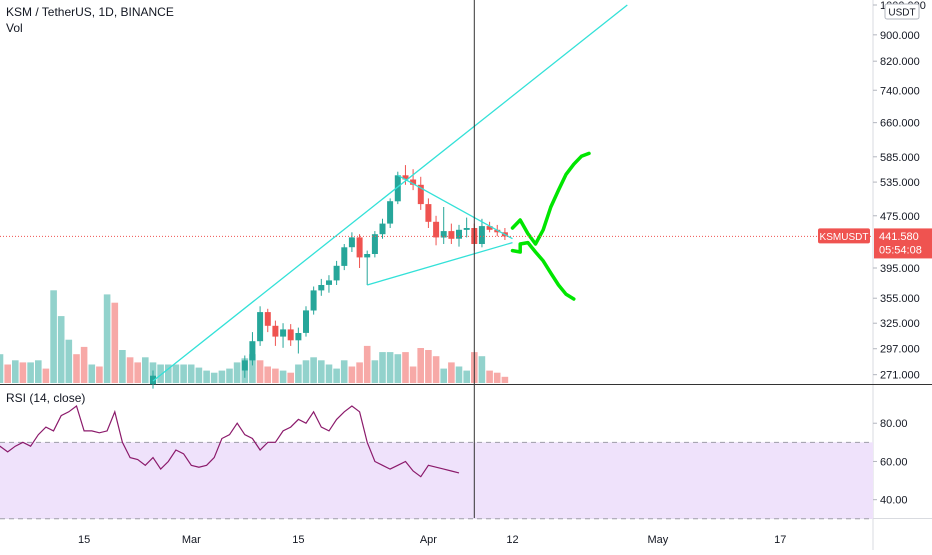  Describe the element at coordinates (900, 269) in the screenshot. I see `price-tick-label: 395.000` at that location.